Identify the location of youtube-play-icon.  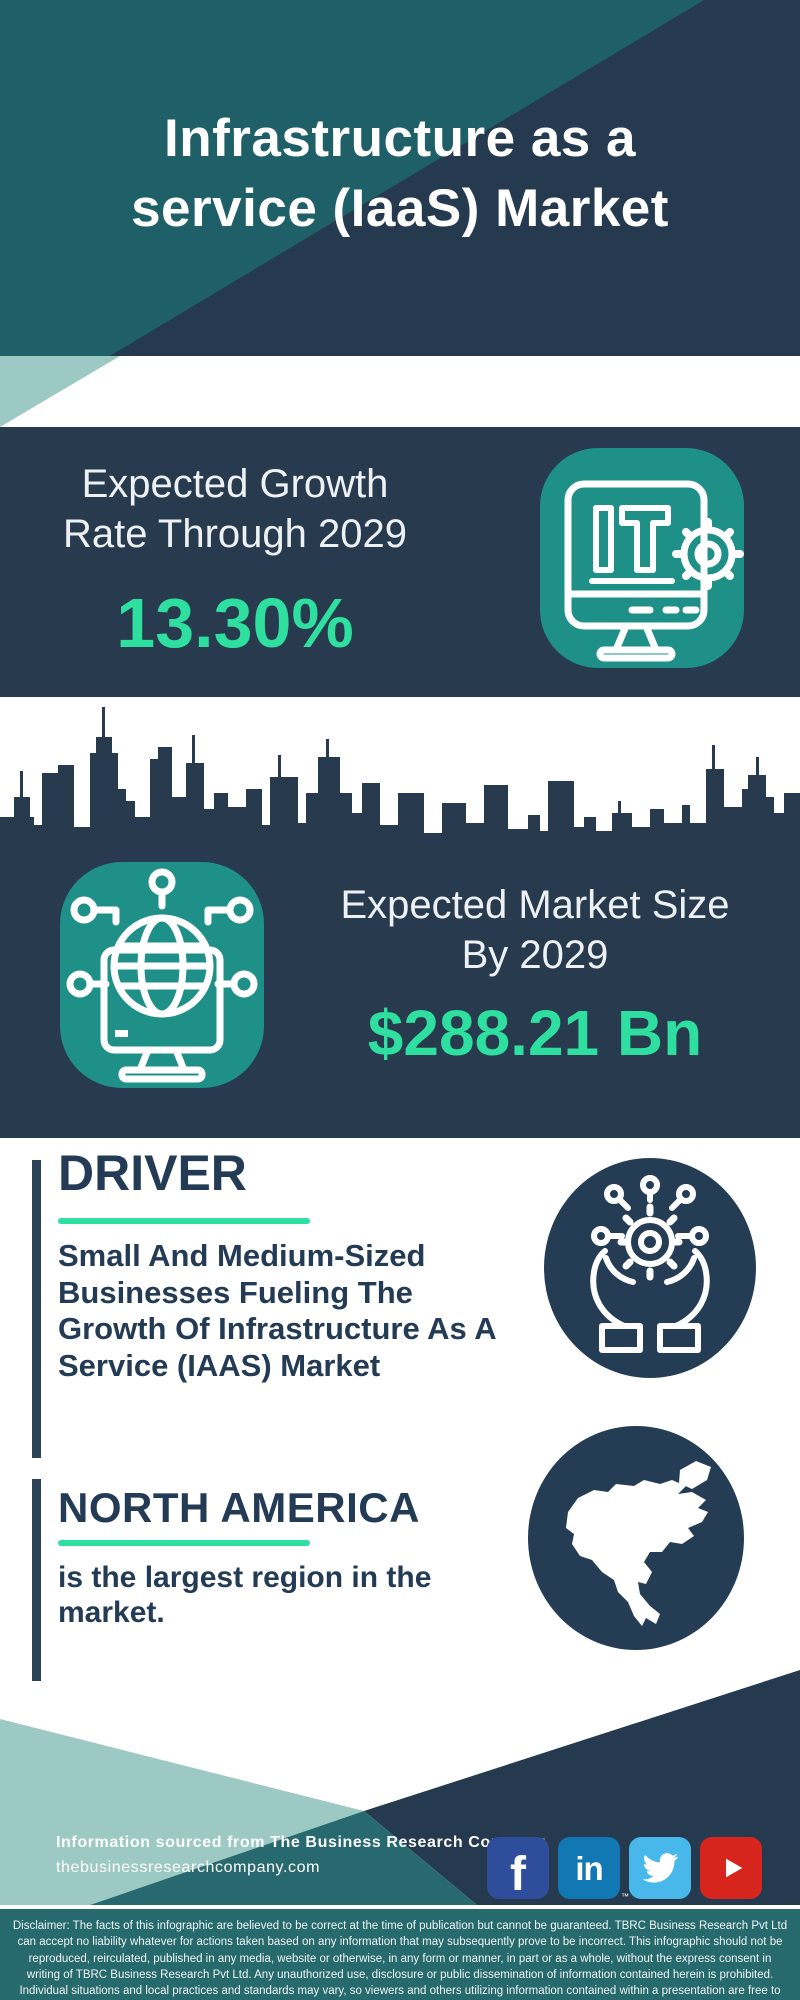
(731, 1868).